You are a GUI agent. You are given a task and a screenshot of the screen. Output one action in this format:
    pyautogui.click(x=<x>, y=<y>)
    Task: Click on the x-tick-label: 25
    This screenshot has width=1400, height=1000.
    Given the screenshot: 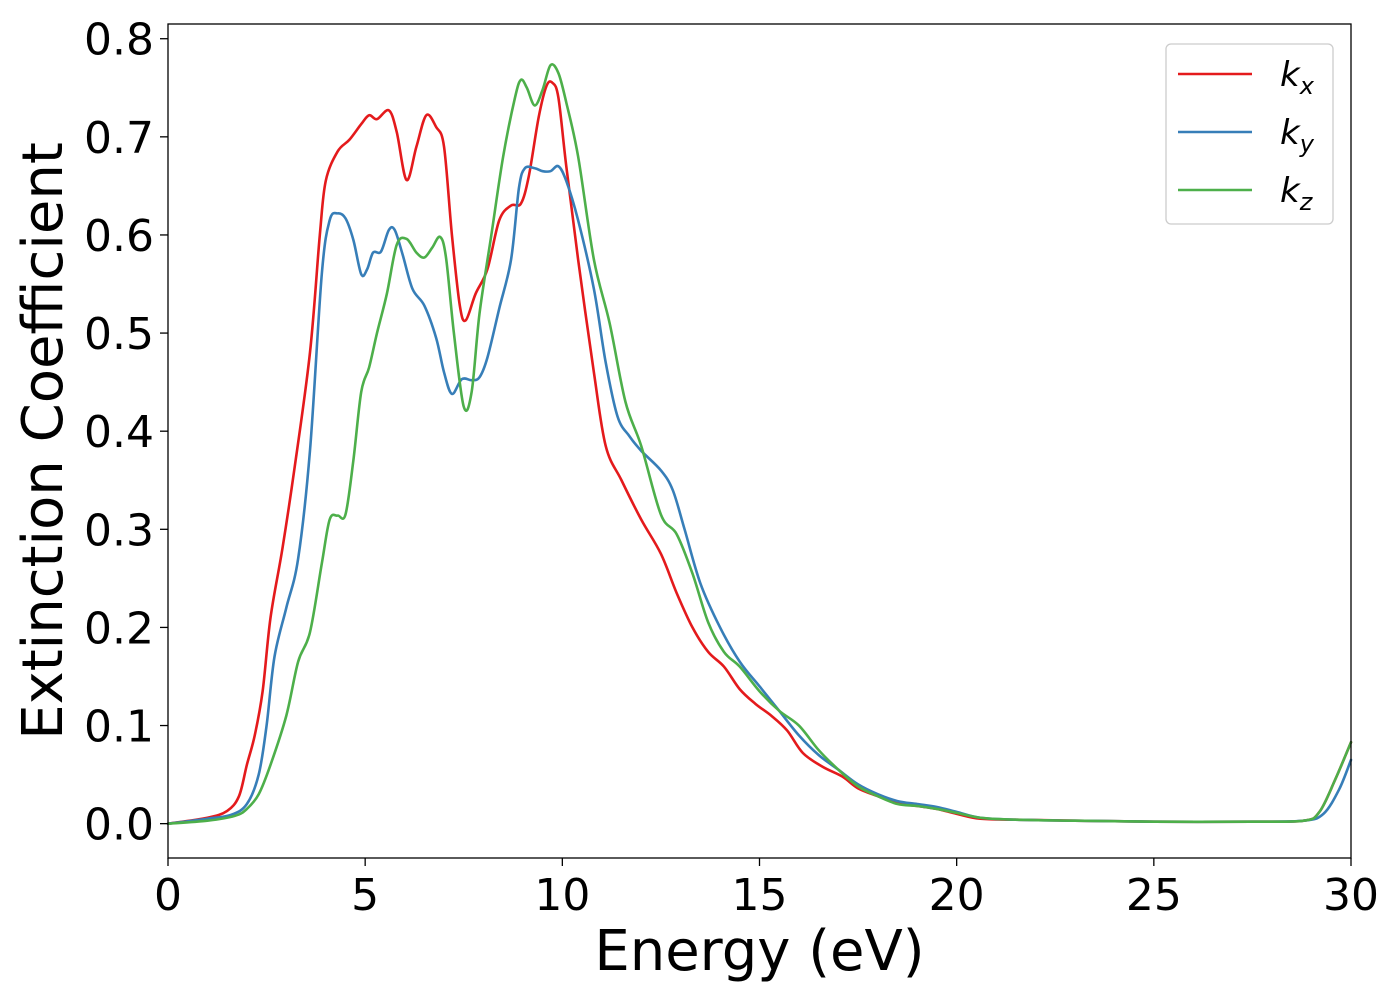 What is the action you would take?
    pyautogui.click(x=1154, y=895)
    